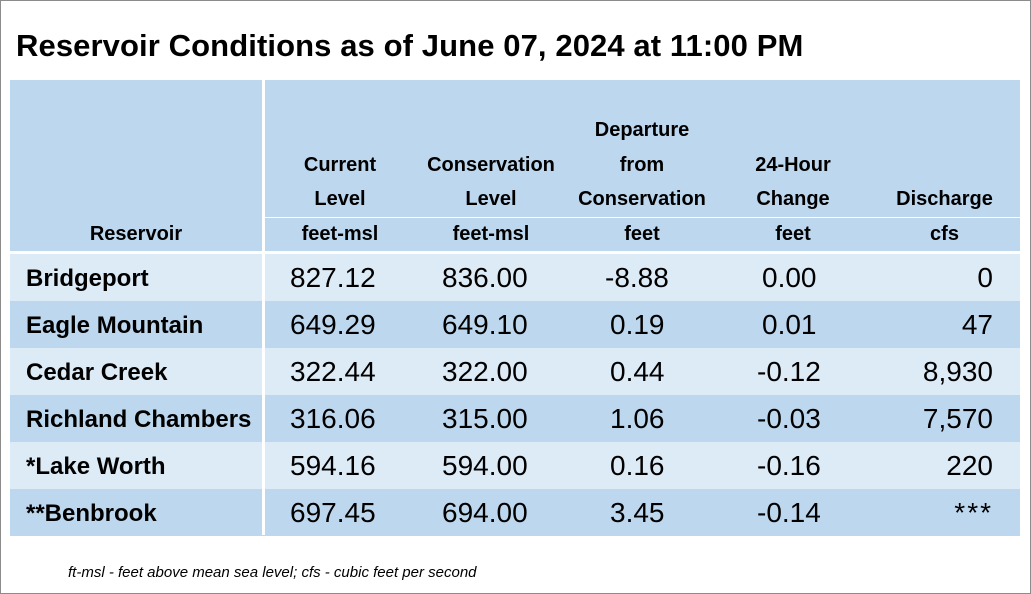 The height and width of the screenshot is (594, 1031). Describe the element at coordinates (973, 512) in the screenshot. I see `discharge-value: ***` at that location.